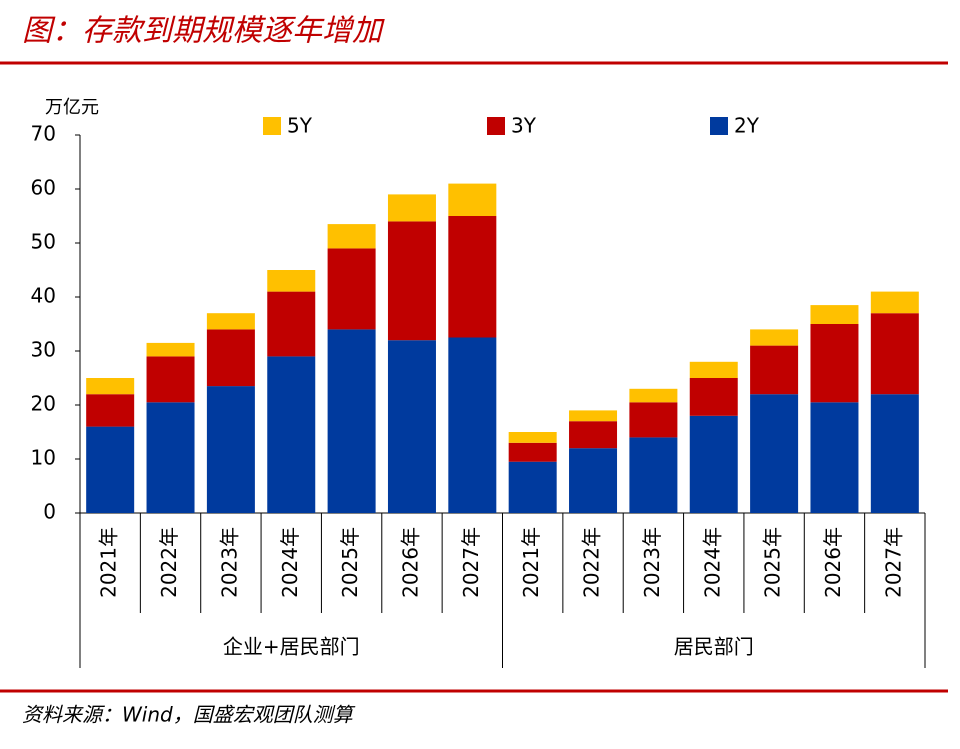  I want to click on group-label: 居民部门, so click(714, 647).